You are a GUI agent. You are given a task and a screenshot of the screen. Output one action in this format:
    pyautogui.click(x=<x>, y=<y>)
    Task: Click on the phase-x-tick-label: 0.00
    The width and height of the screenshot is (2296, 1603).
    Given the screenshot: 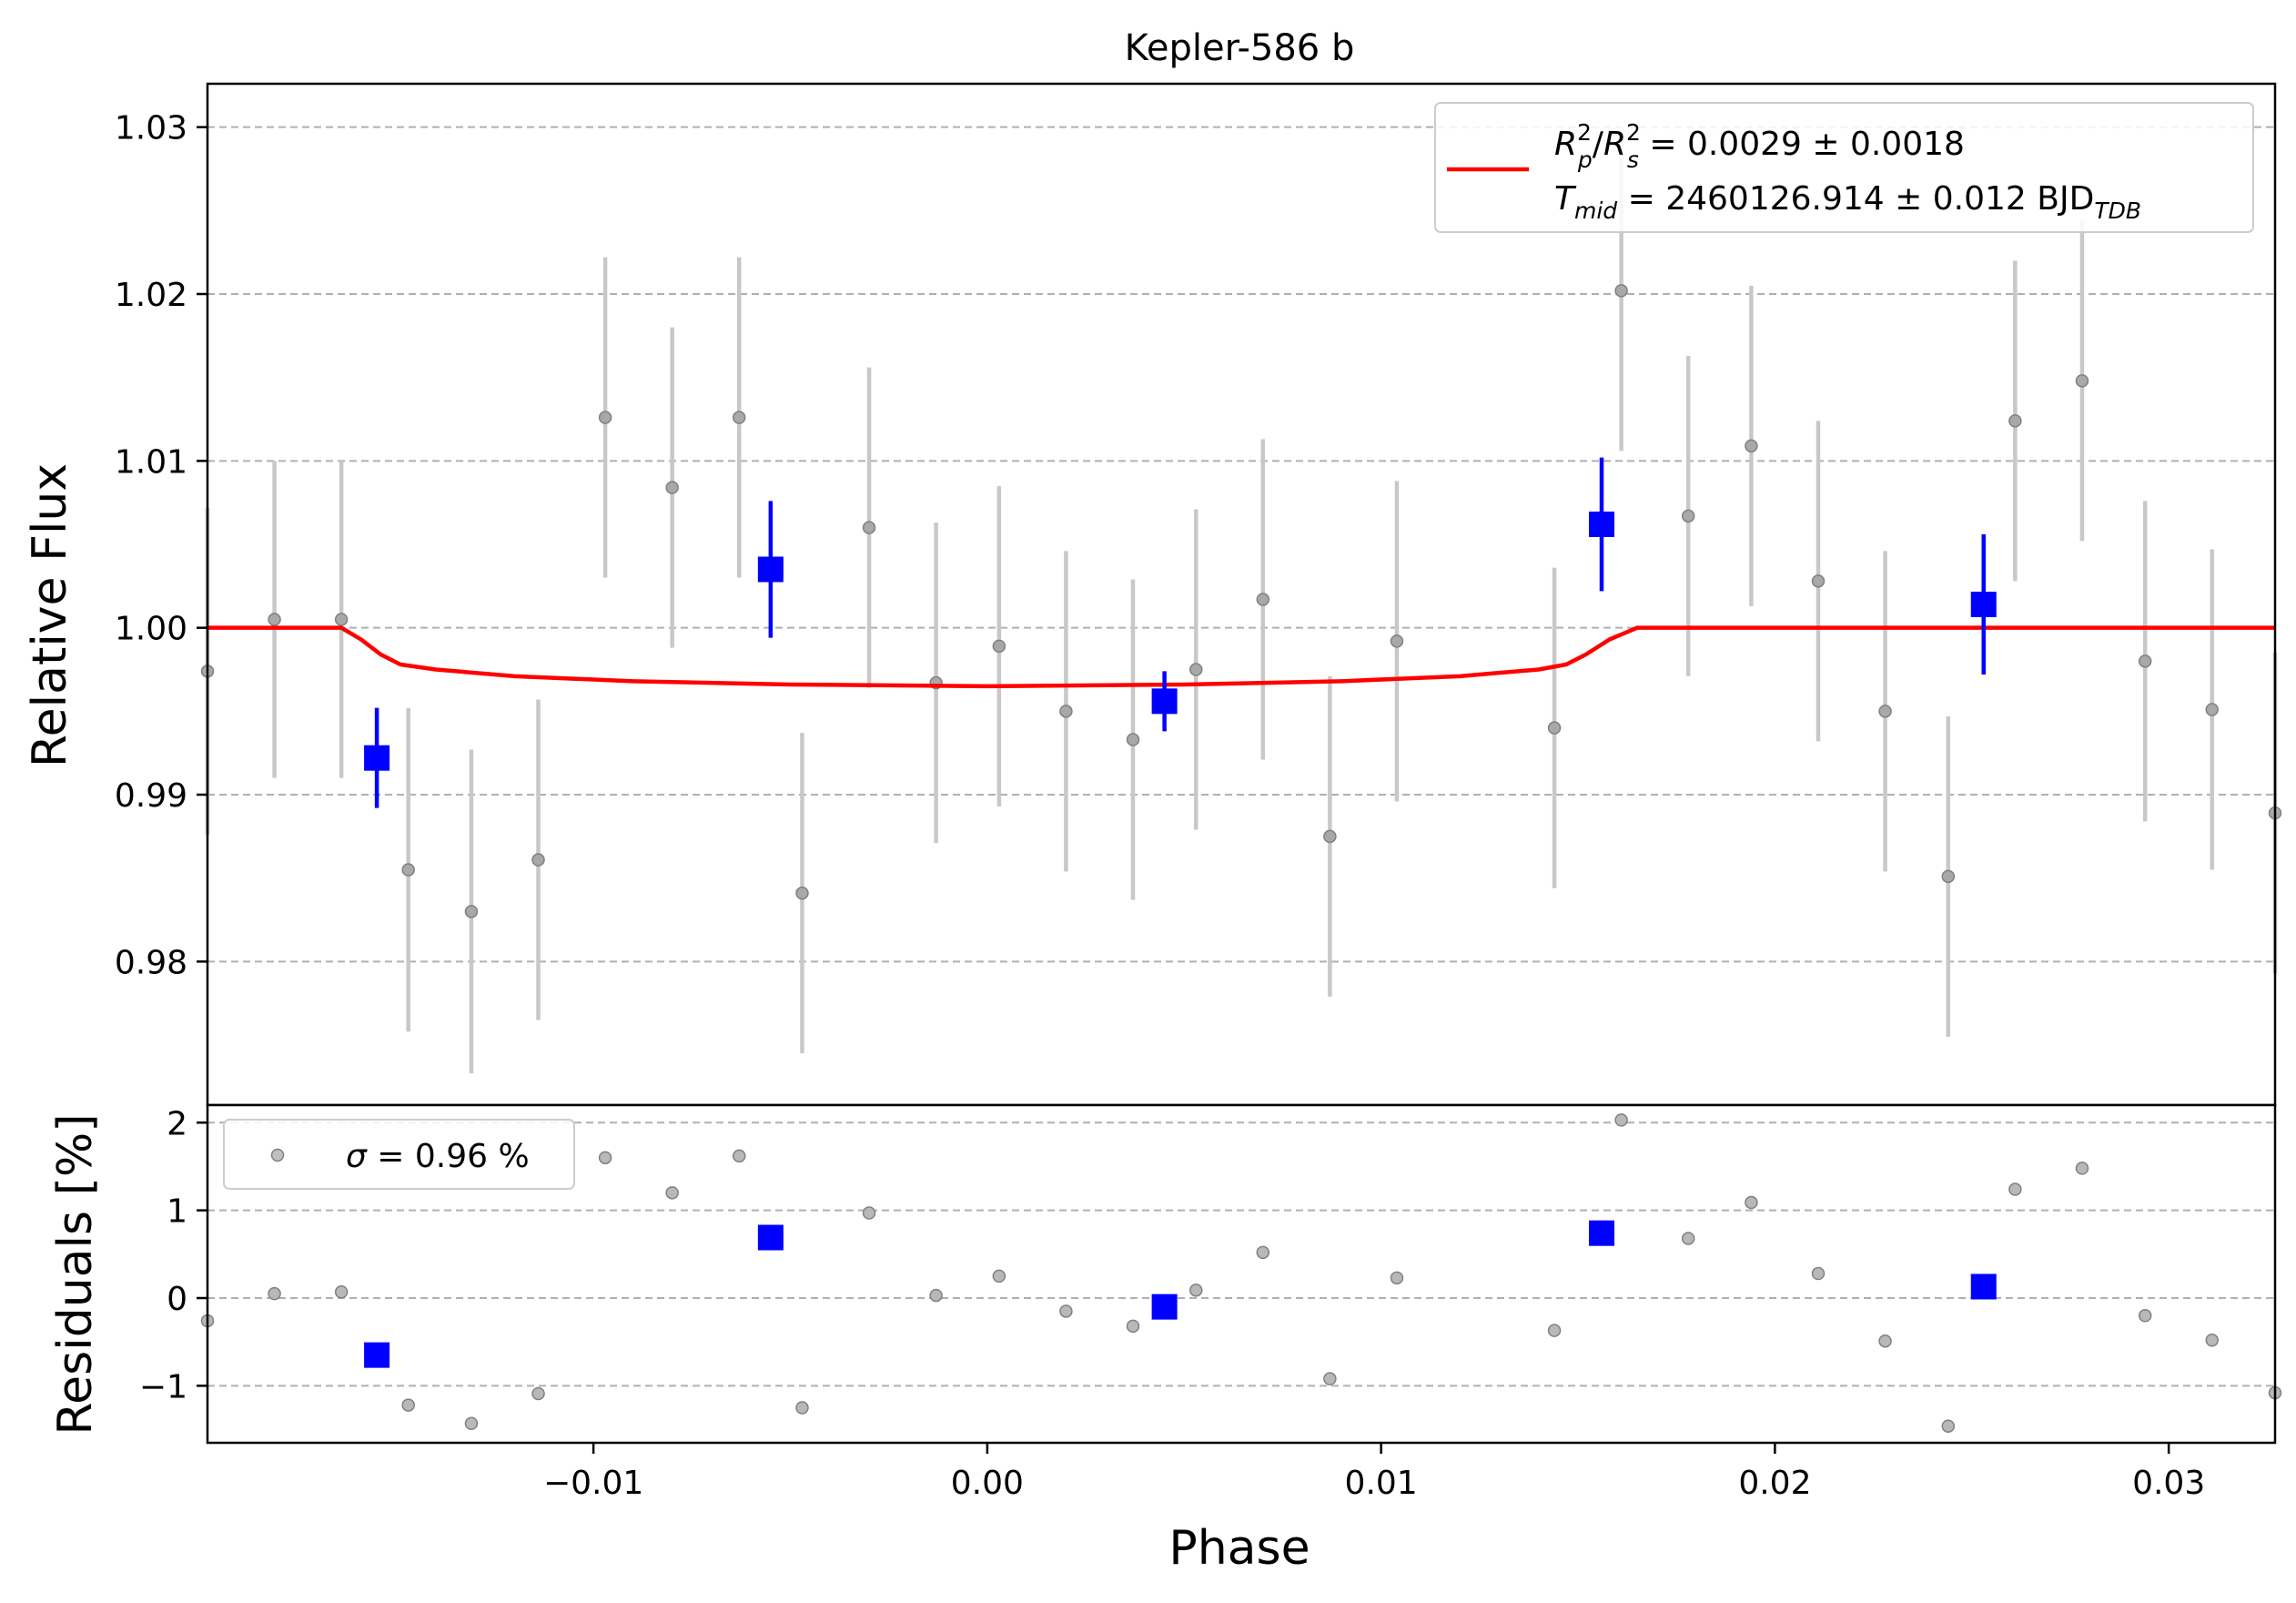 What is the action you would take?
    pyautogui.click(x=987, y=1483)
    